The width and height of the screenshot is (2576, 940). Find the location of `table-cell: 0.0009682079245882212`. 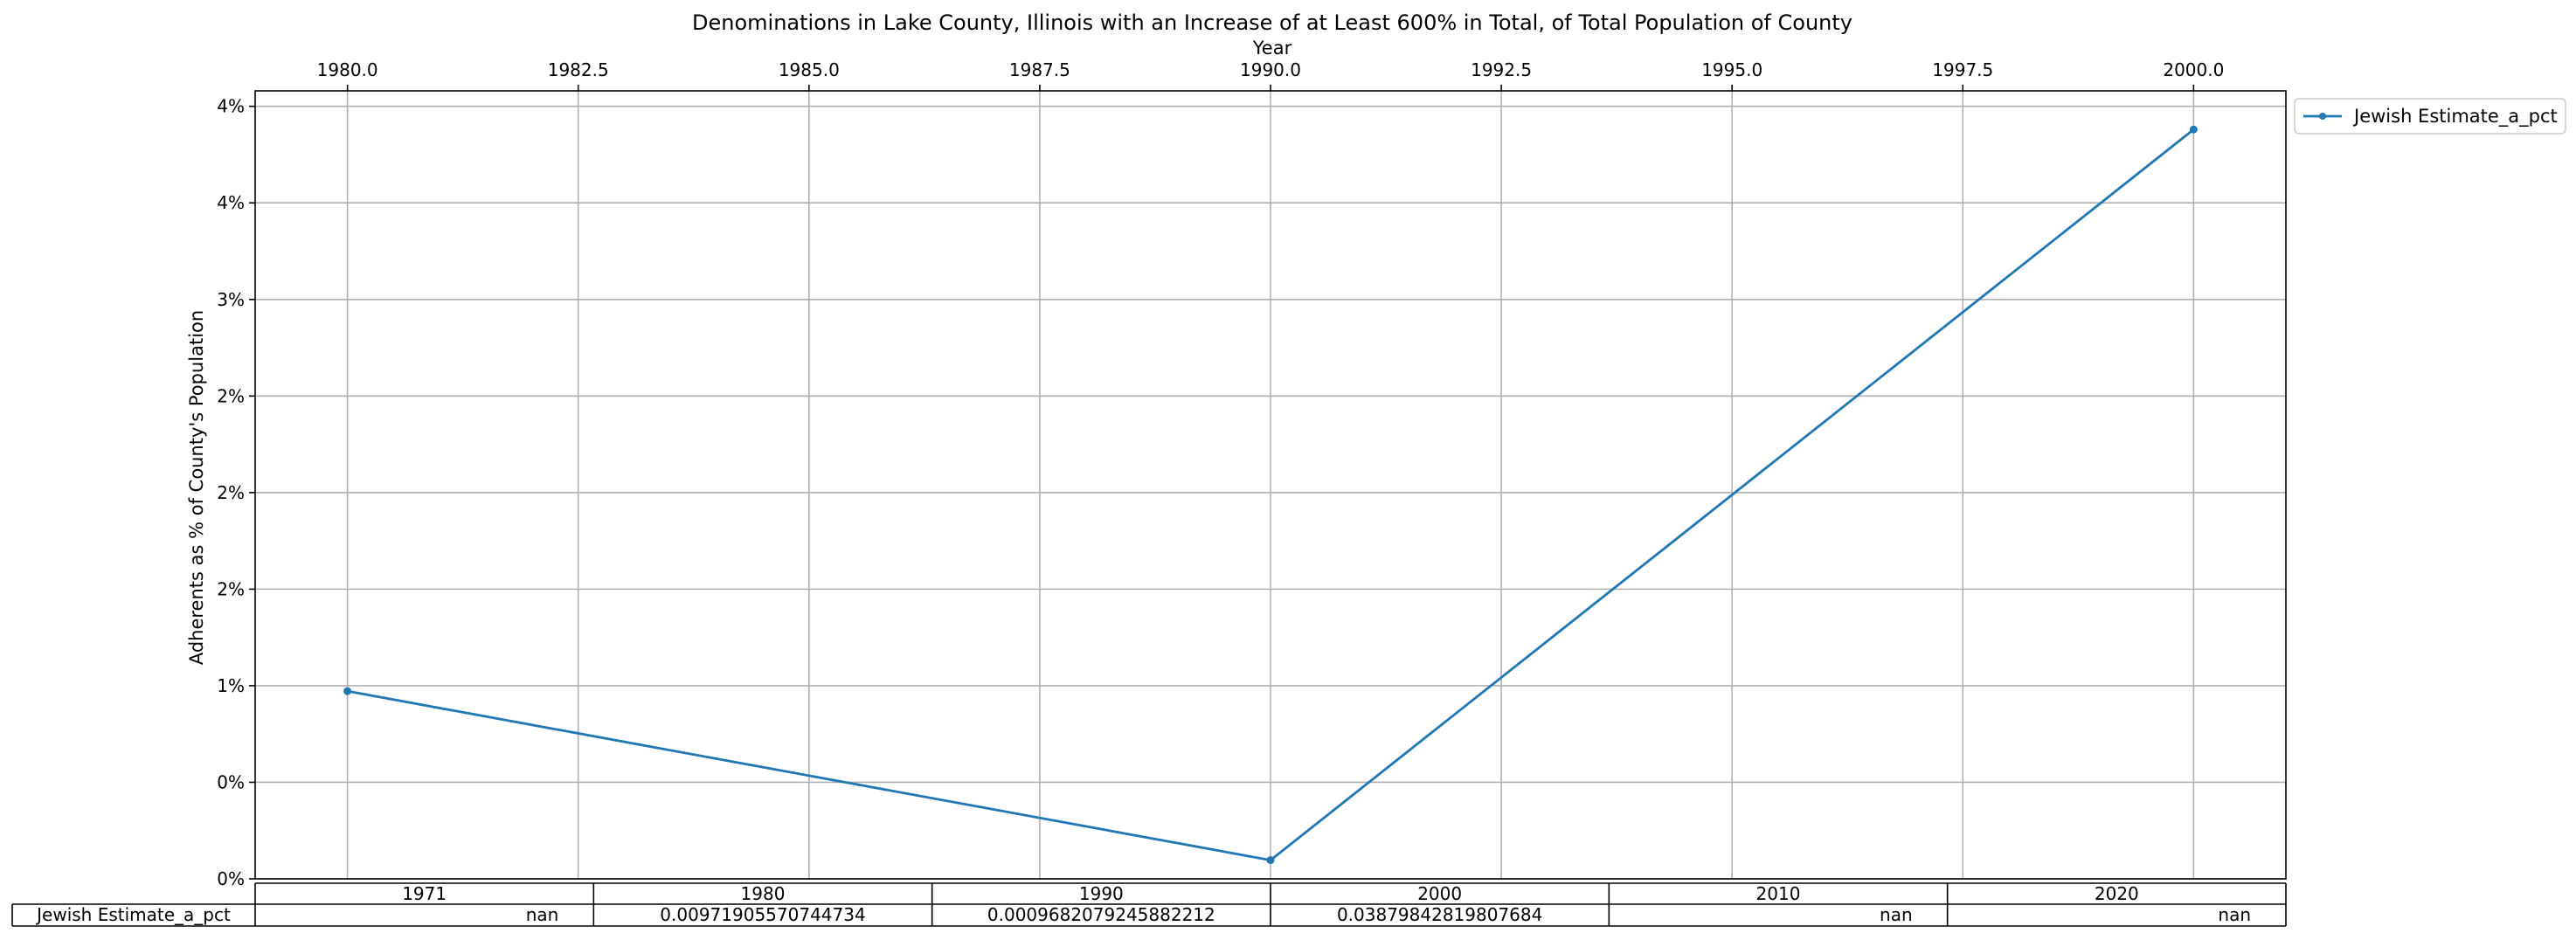

table-cell: 0.0009682079245882212 is located at coordinates (1101, 915).